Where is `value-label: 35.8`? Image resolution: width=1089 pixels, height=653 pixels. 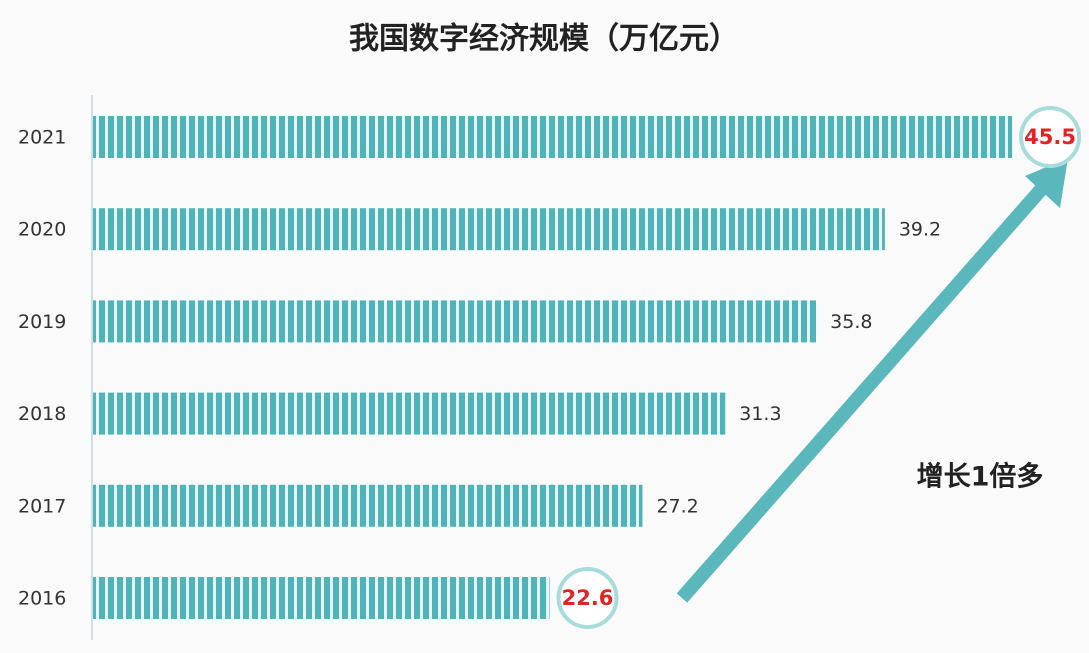
value-label: 35.8 is located at coordinates (851, 322).